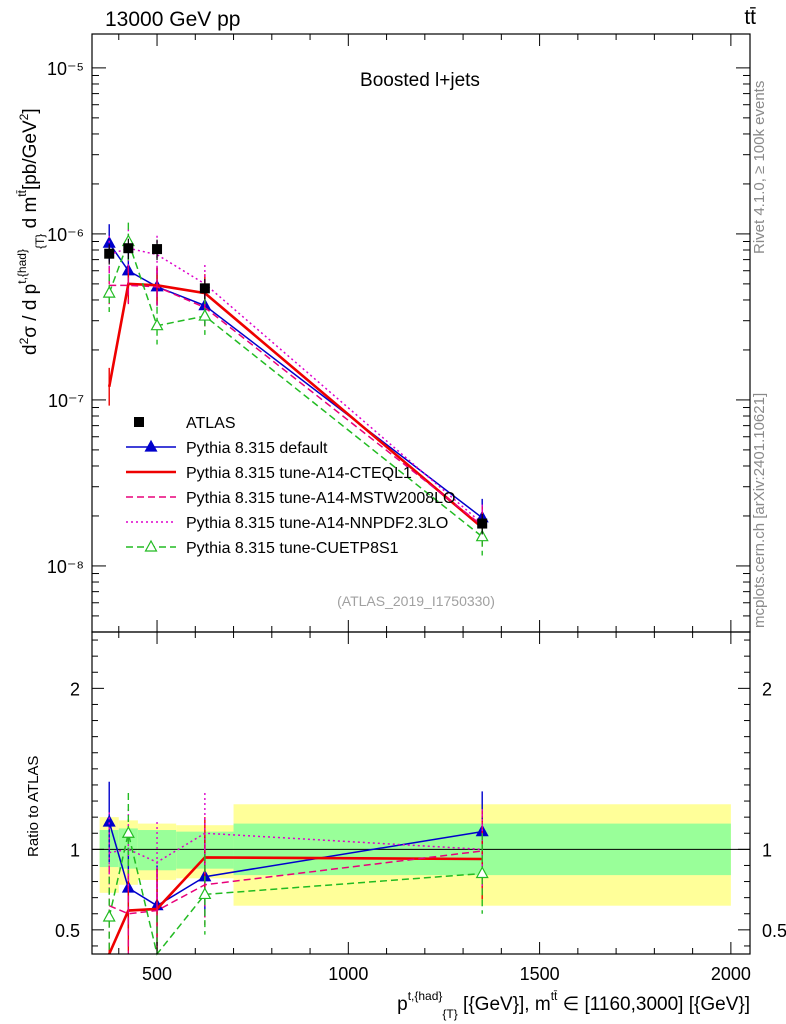 The height and width of the screenshot is (1024, 786). What do you see at coordinates (731, 974) in the screenshot?
I see `x-tick-label: 2000` at bounding box center [731, 974].